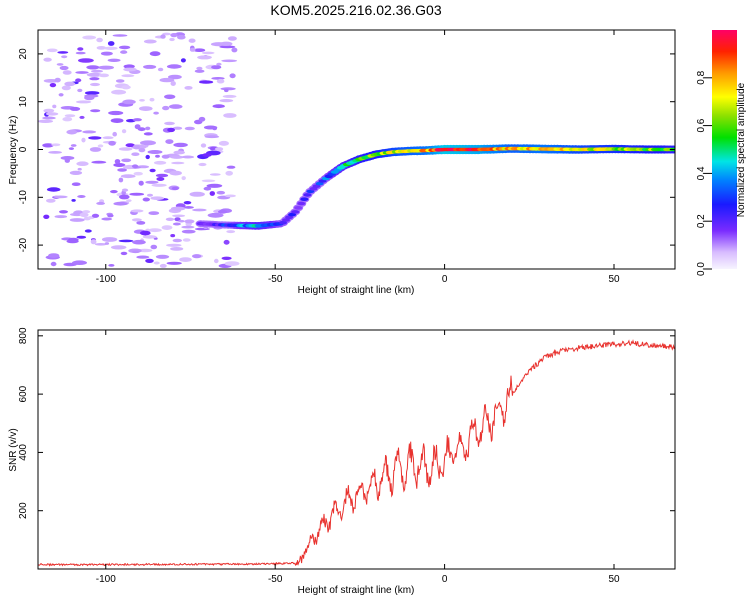 The height and width of the screenshot is (605, 750). Describe the element at coordinates (106, 279) in the screenshot. I see `spectrogram-x-tick-label: -100` at that location.